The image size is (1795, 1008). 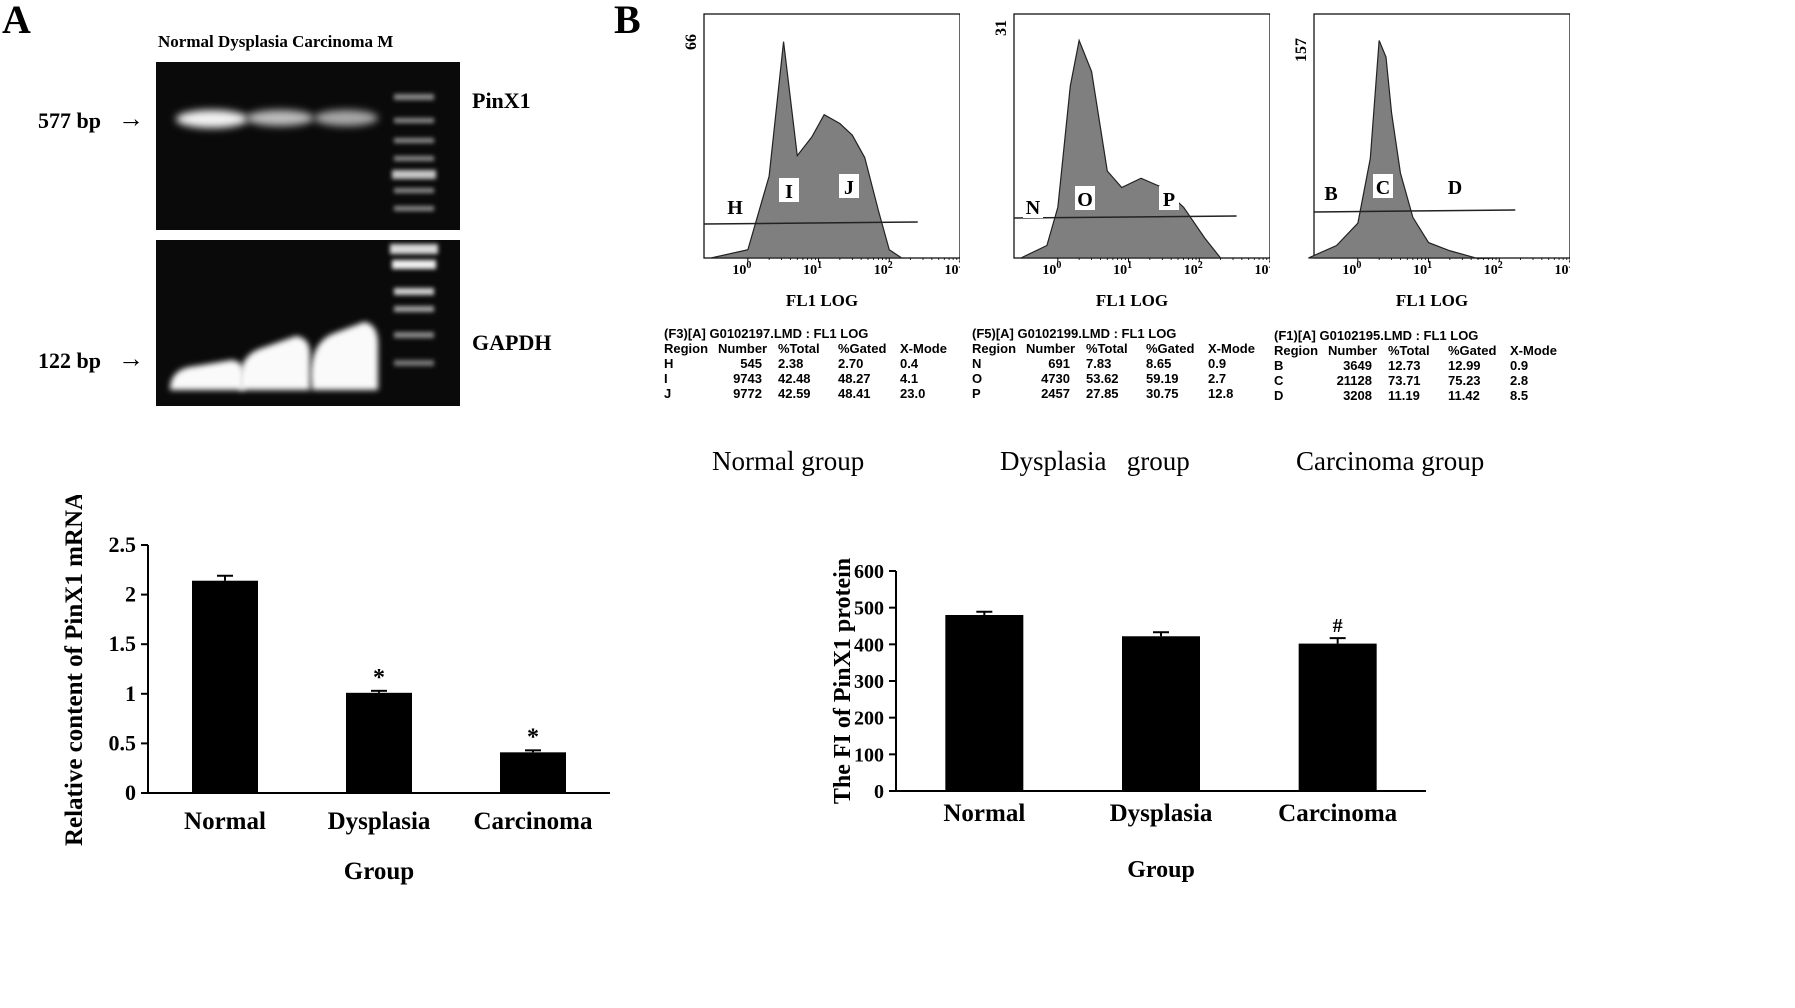 I want to click on table-cell: 9743, so click(x=747, y=378).